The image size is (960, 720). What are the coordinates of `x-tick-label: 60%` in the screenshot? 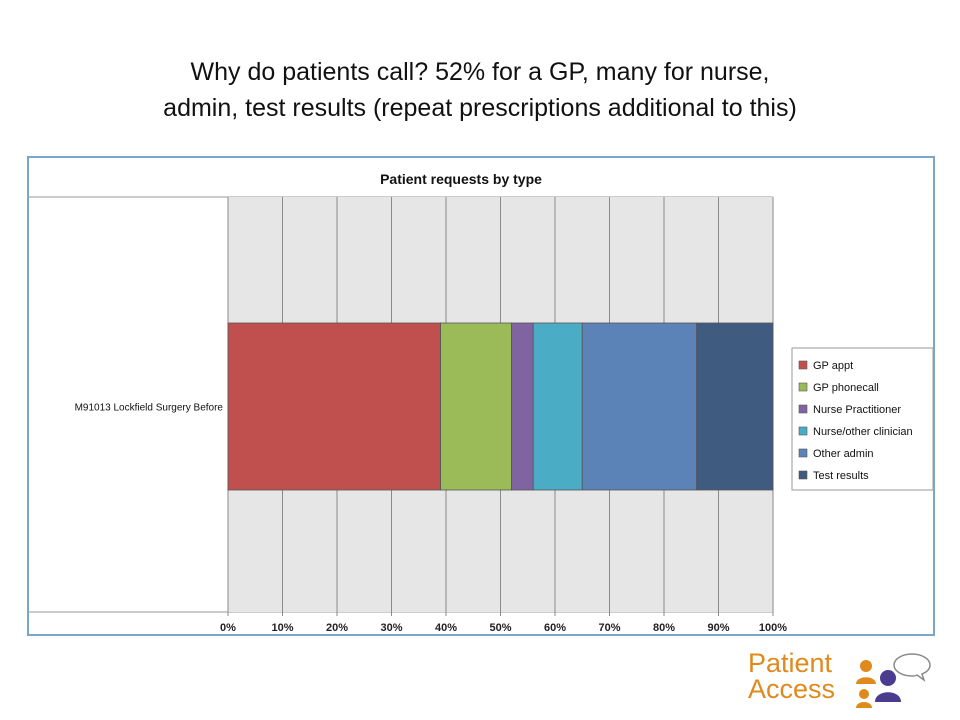 It's located at (555, 628).